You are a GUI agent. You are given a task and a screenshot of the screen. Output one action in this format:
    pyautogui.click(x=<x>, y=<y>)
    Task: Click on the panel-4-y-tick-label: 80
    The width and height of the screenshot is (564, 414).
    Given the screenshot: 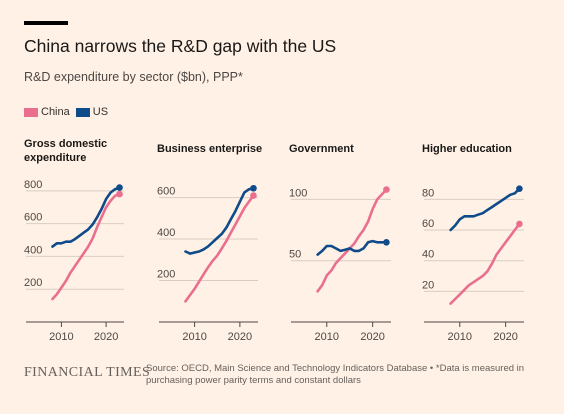 What is the action you would take?
    pyautogui.click(x=428, y=193)
    